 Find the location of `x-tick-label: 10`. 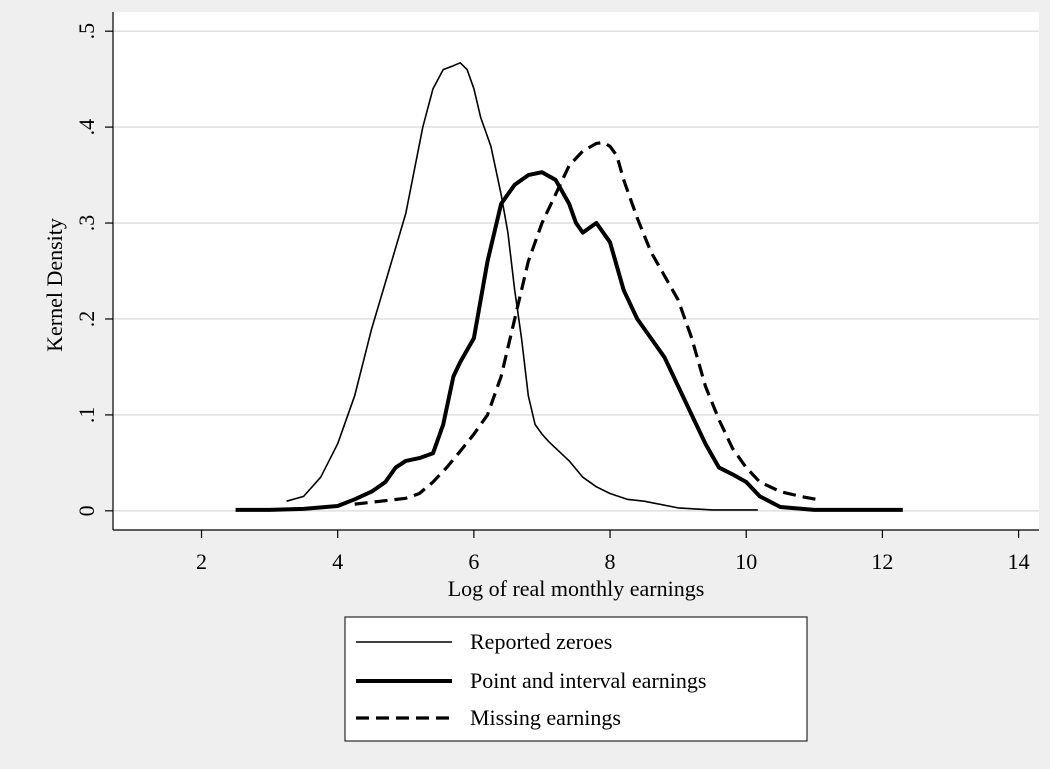

x-tick-label: 10 is located at coordinates (746, 561).